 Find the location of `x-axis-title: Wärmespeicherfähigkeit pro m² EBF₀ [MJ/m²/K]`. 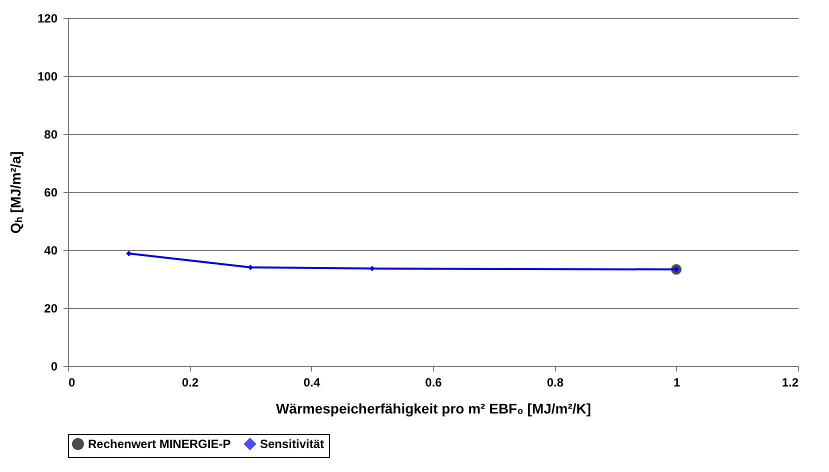

x-axis-title: Wärmespeicherfähigkeit pro m² EBF₀ [MJ/m²/K] is located at coordinates (434, 408).